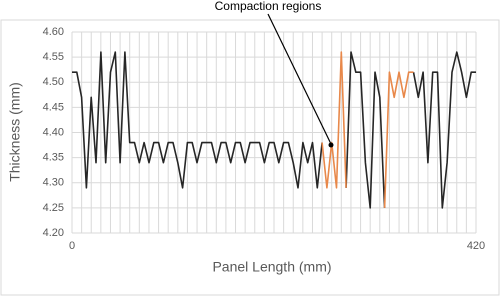 Image resolution: width=500 pixels, height=296 pixels. Describe the element at coordinates (72, 246) in the screenshot. I see `x-tick-label: 0` at that location.